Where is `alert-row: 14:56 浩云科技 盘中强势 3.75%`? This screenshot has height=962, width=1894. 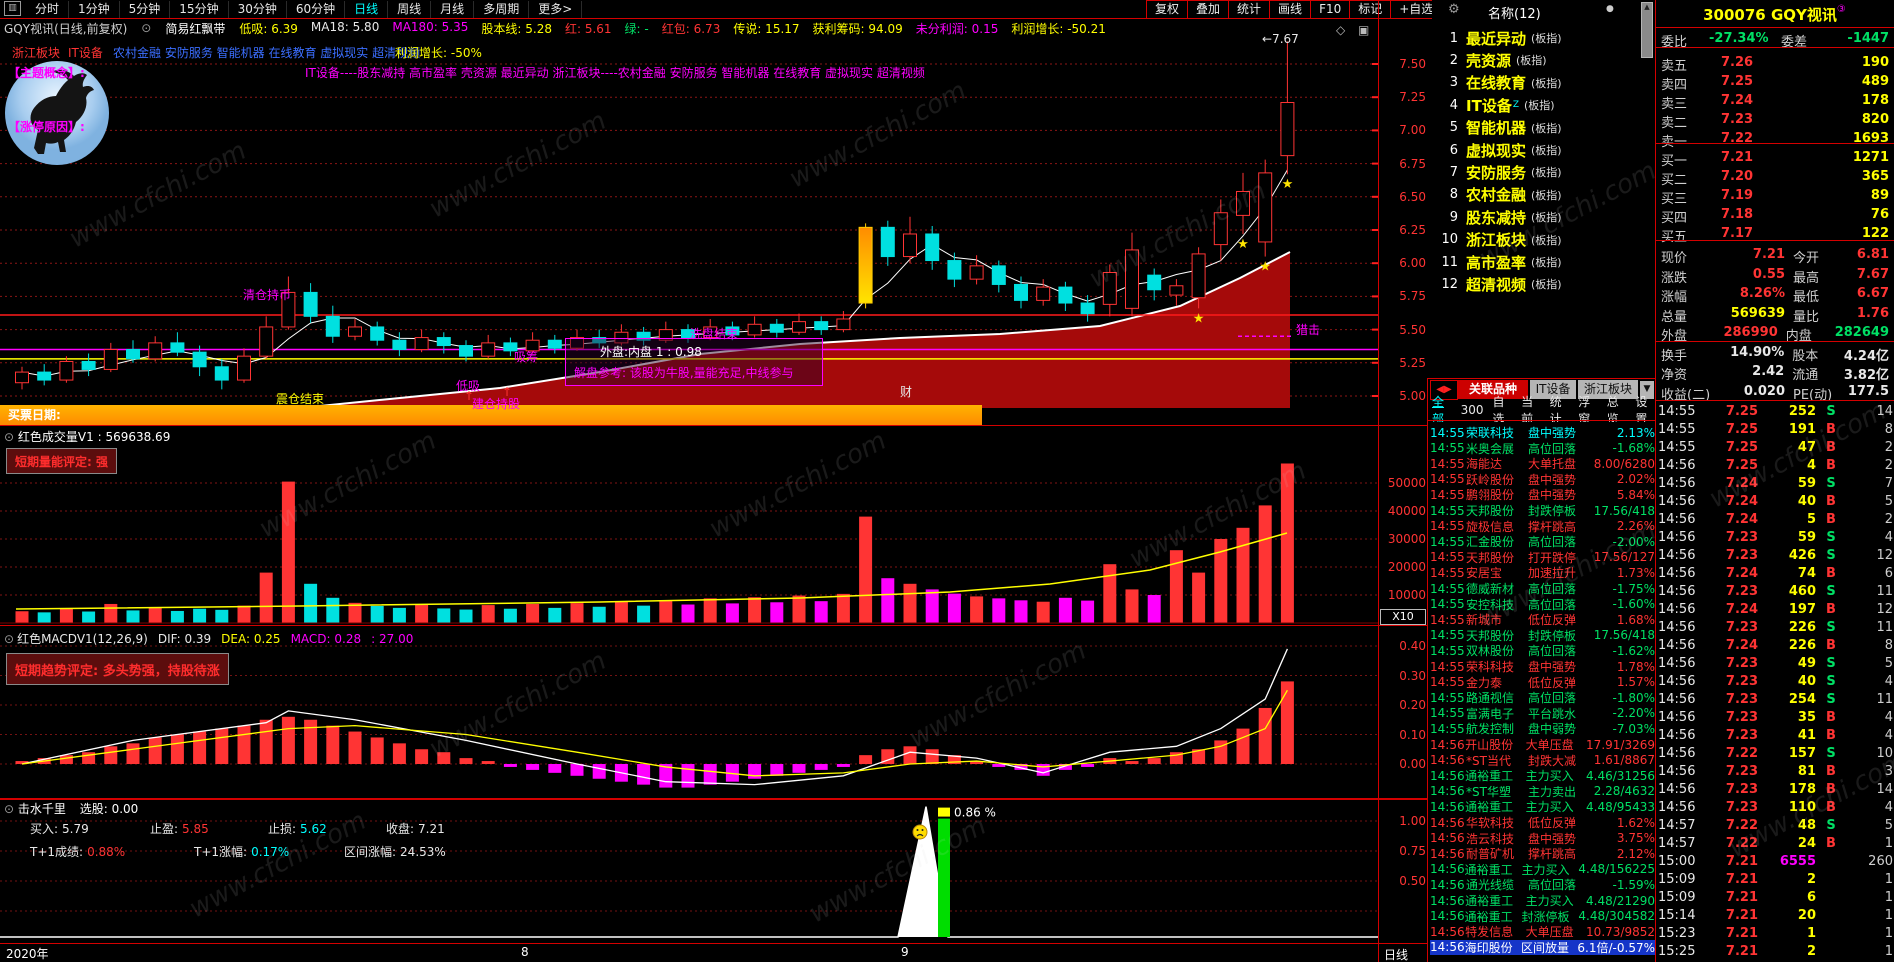
alert-row: 14:56 浩云科技 盘中强势 3.75% is located at coordinates (1542, 838).